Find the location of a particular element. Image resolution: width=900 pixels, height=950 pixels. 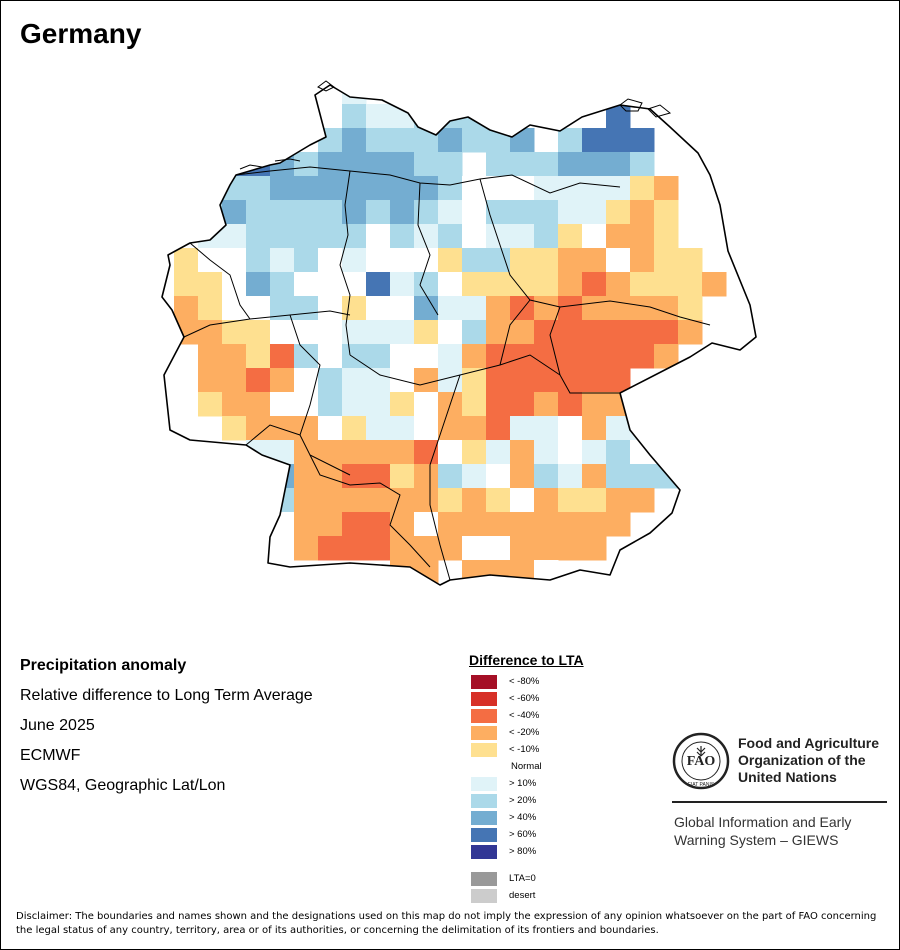

giews-line: Global Information and Early is located at coordinates (763, 822).